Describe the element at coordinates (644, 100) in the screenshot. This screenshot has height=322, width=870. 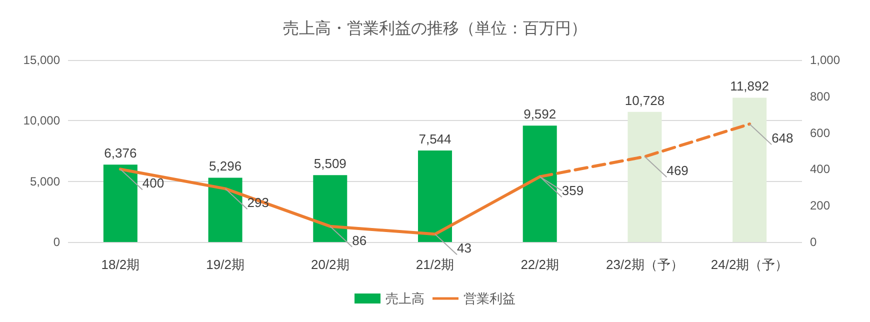
I see `data-label: 10,728` at that location.